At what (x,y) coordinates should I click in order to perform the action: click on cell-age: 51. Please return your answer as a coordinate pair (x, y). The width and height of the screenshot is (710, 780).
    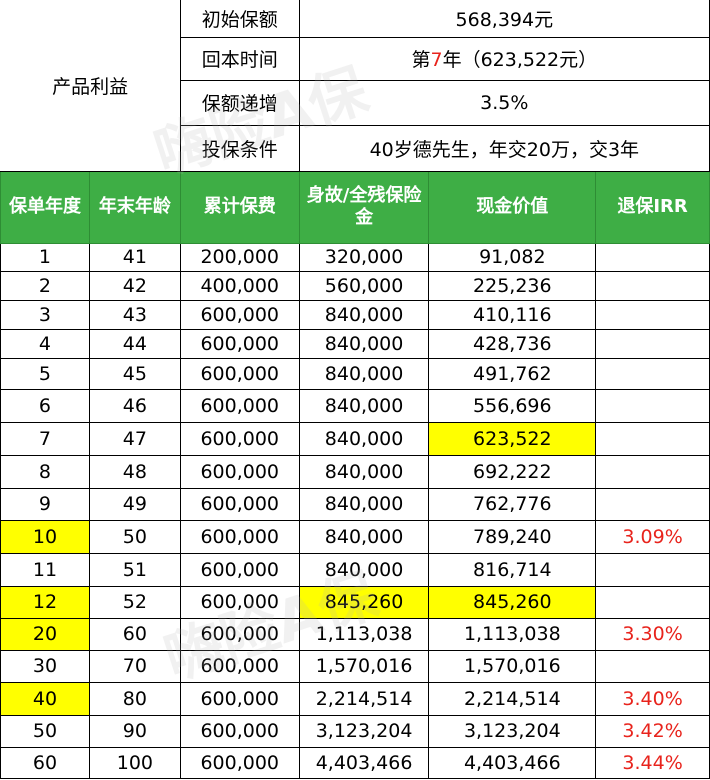
    Looking at the image, I should click on (134, 569).